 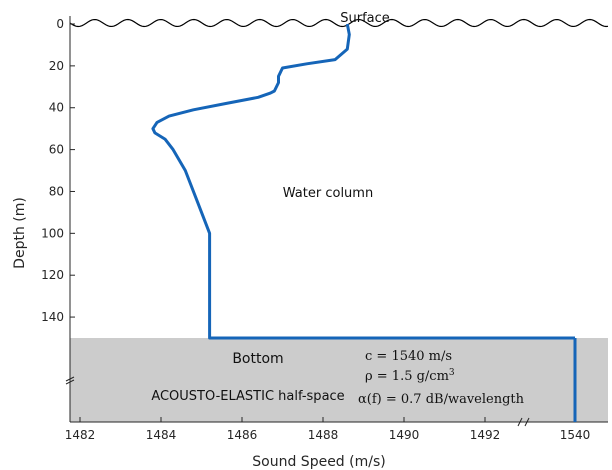 What do you see at coordinates (52, 233) in the screenshot?
I see `y-tick-label: 100` at bounding box center [52, 233].